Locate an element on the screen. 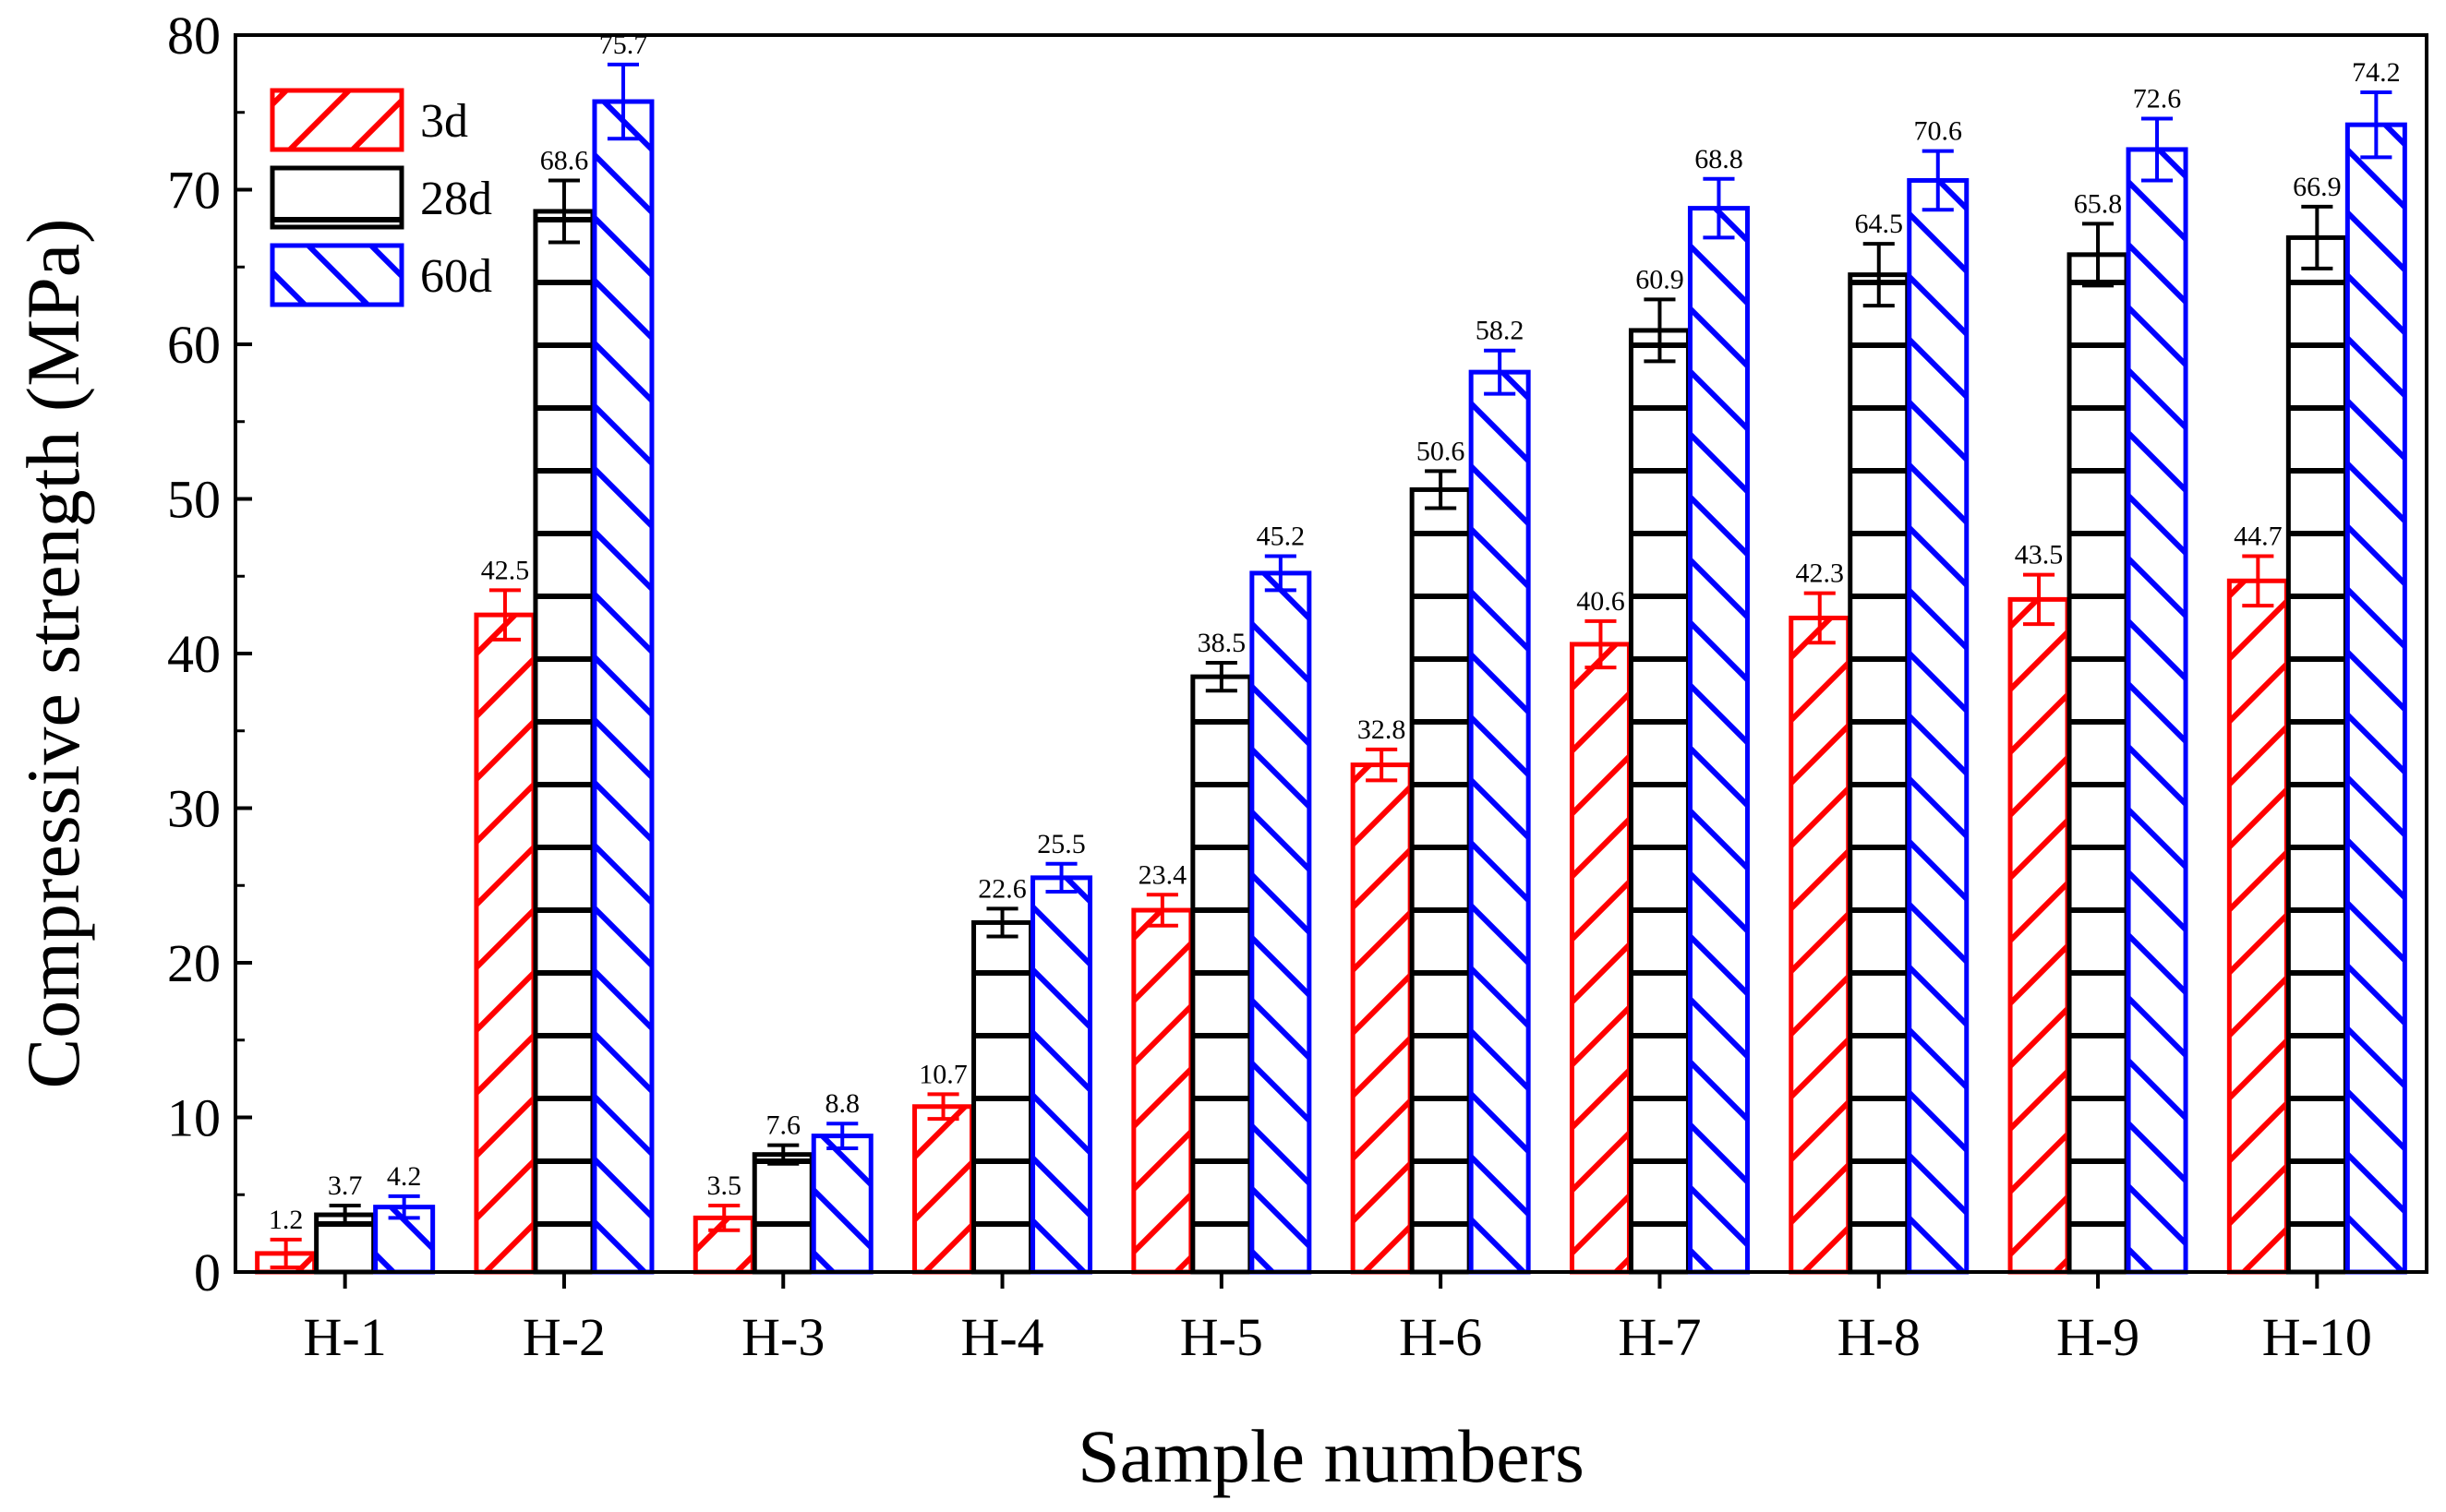 This screenshot has width=2446, height=1512. legend-swatch-3d is located at coordinates (337, 120).